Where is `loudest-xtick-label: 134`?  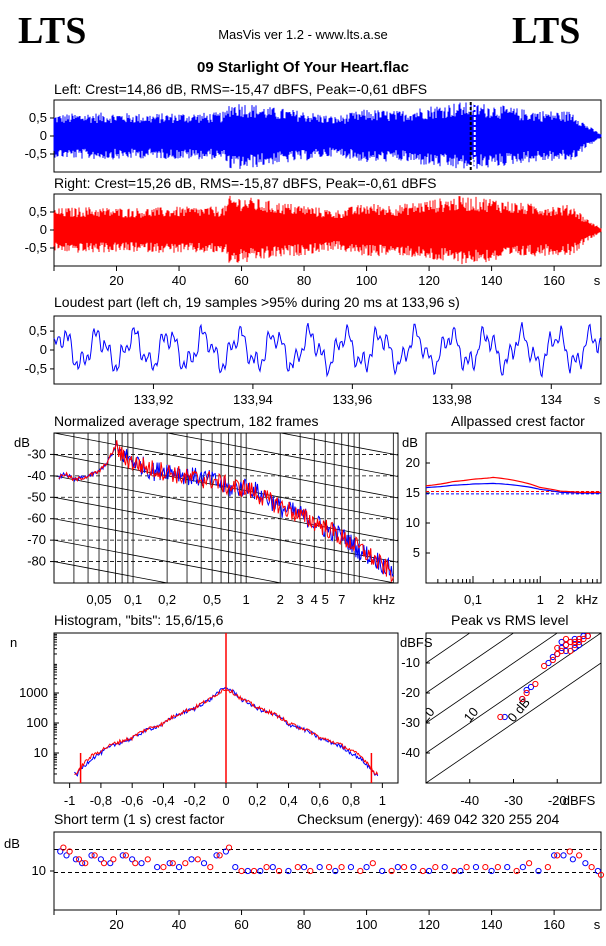
loudest-xtick-label: 134 is located at coordinates (551, 399).